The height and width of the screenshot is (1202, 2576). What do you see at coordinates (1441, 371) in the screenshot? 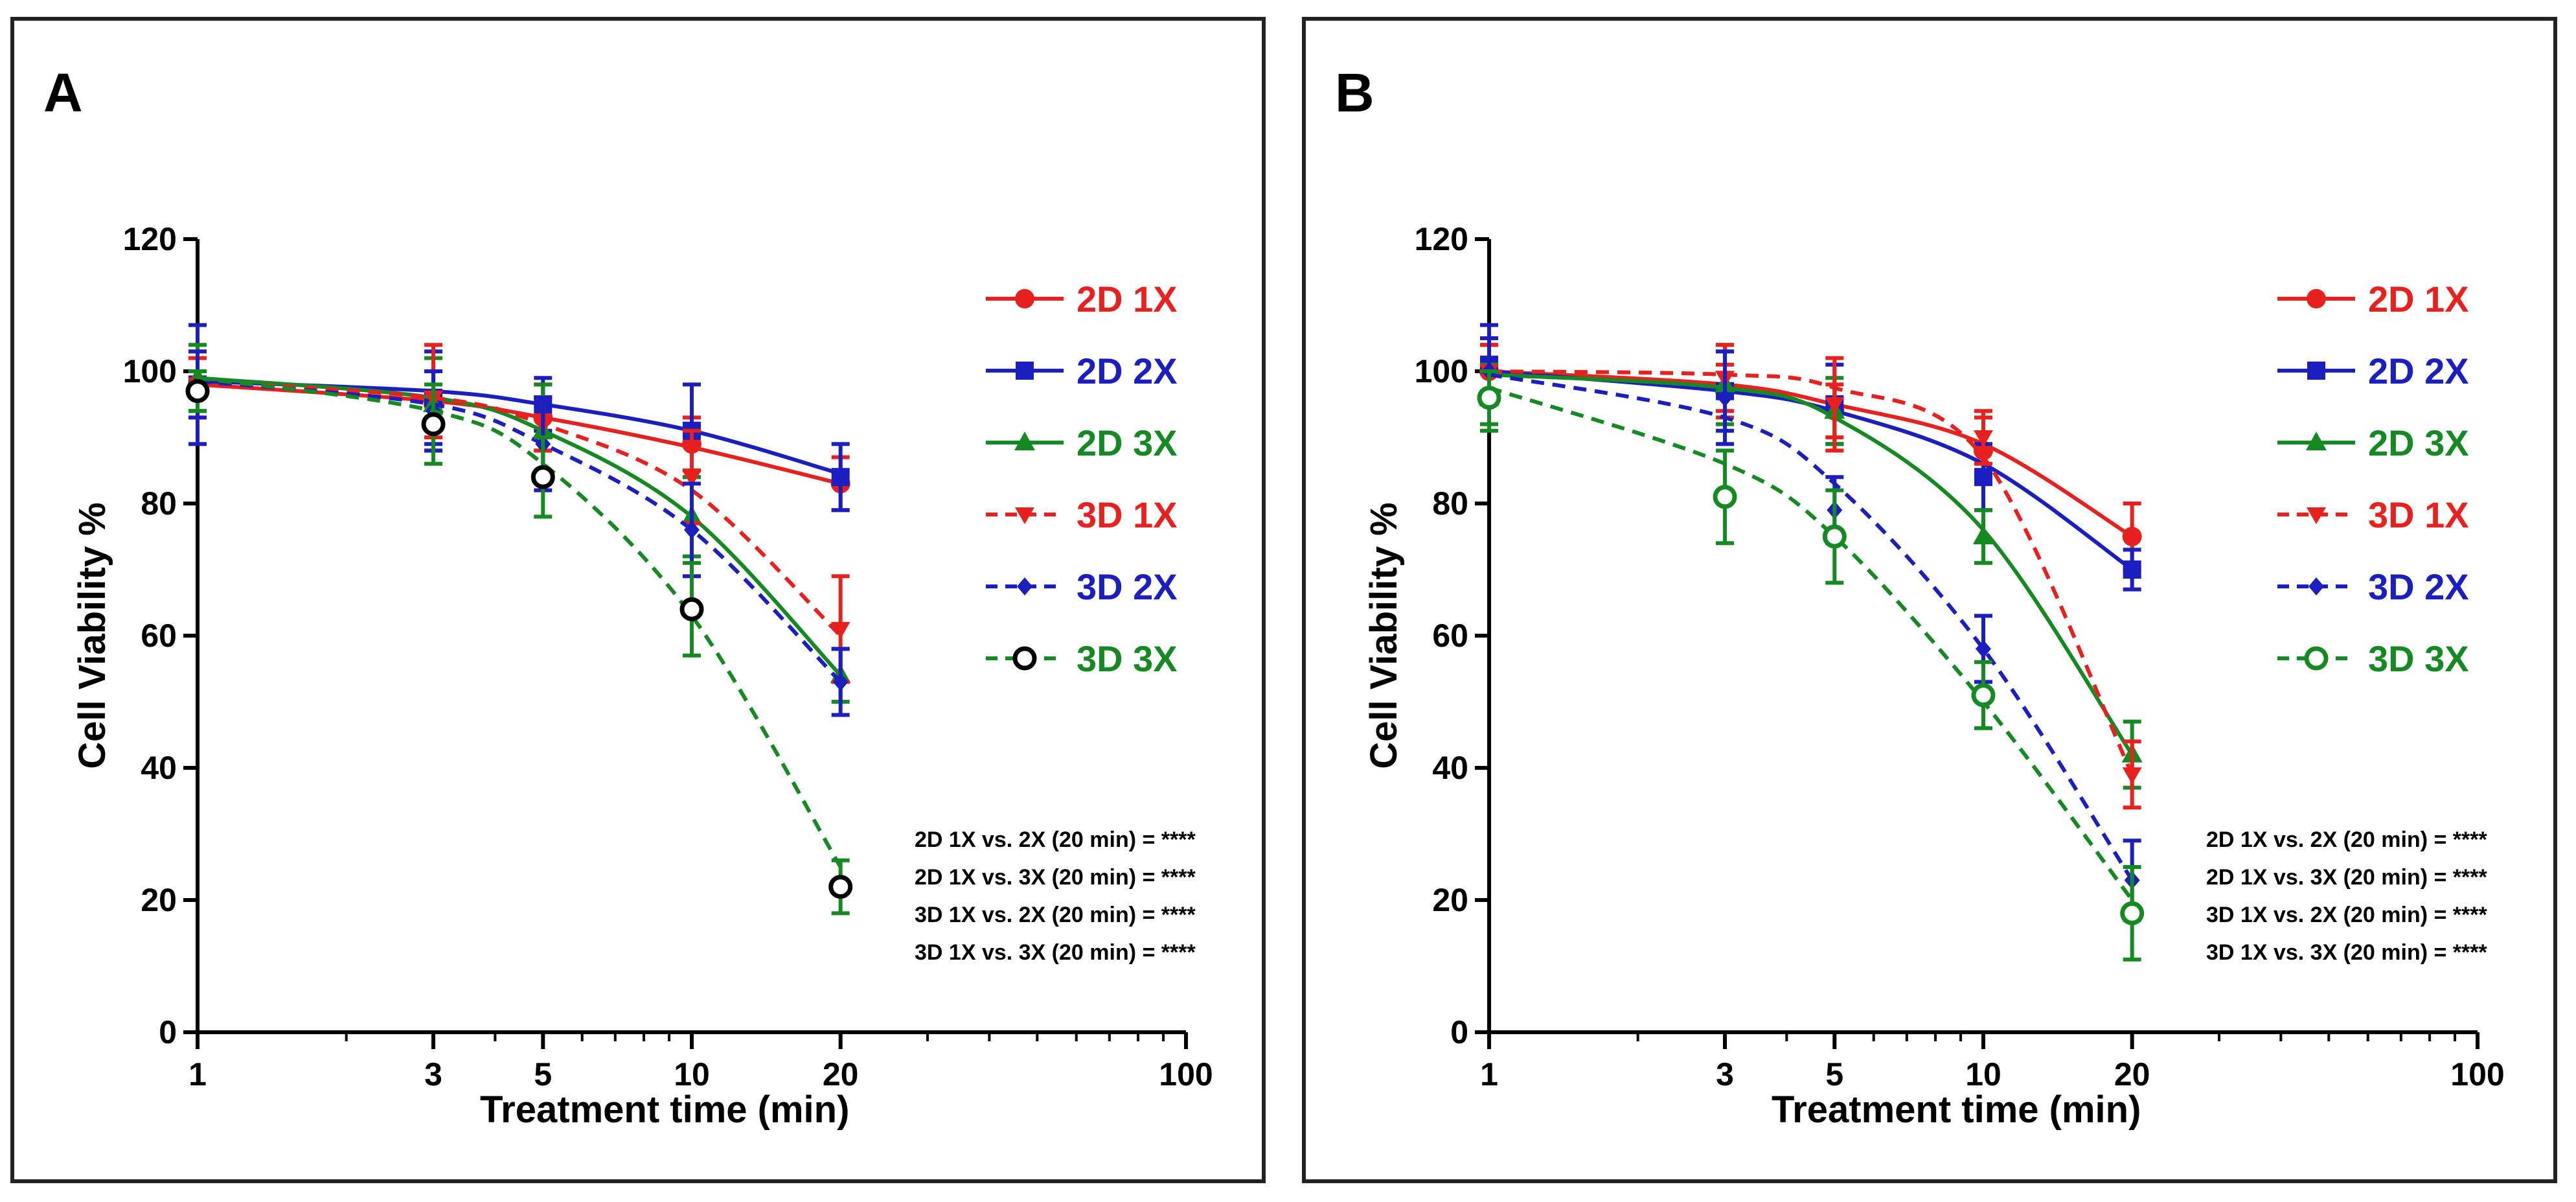
I see `y-tick-label: 100` at bounding box center [1441, 371].